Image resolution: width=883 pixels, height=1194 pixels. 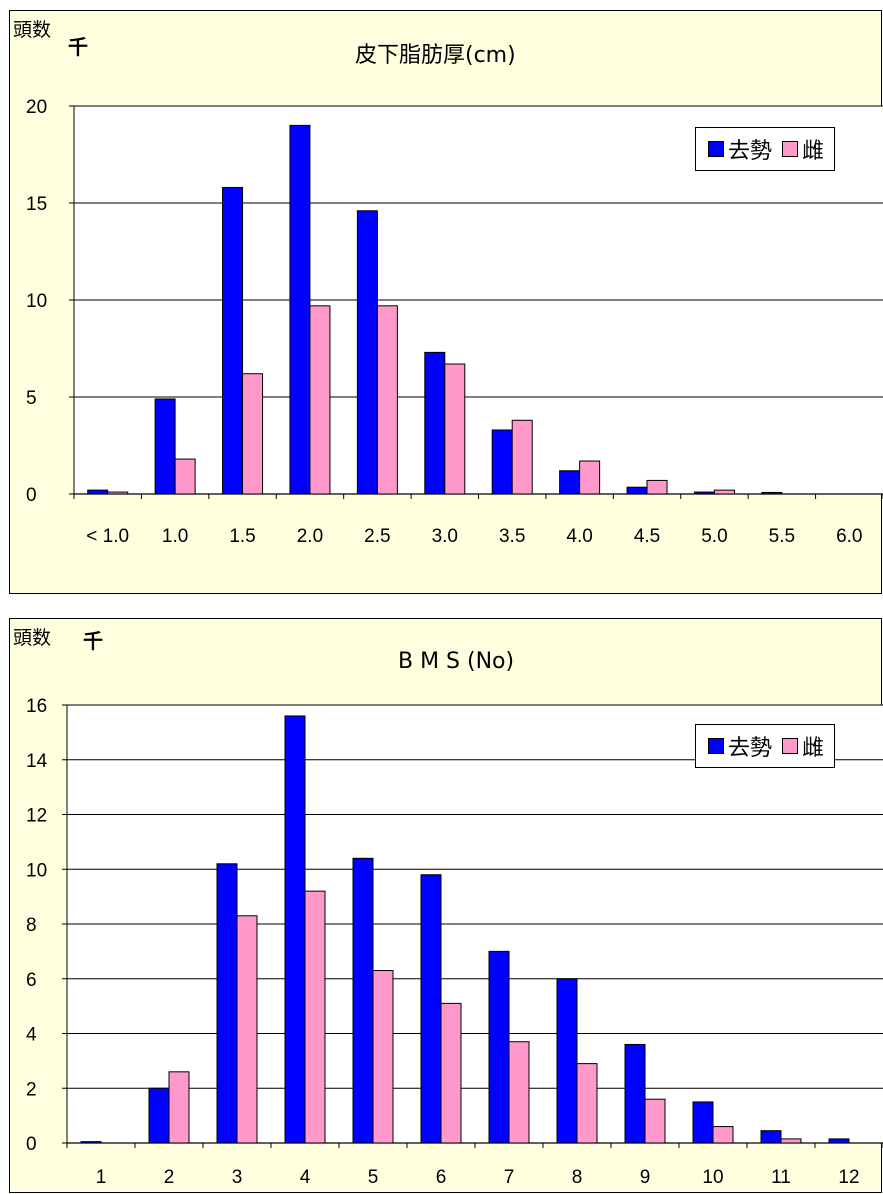 I want to click on x-tick-label: 2.0, so click(x=310, y=536).